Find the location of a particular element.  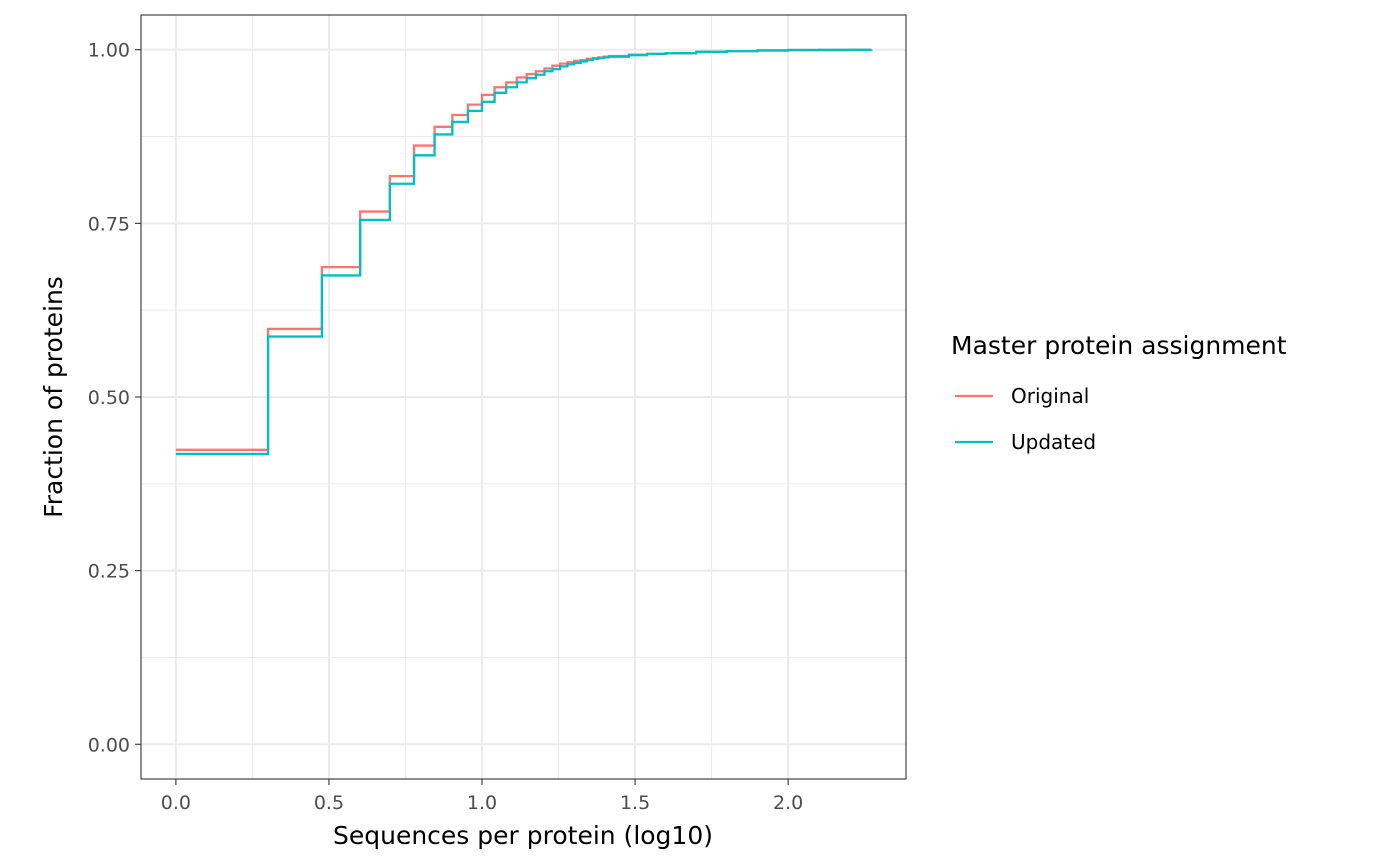

y-axis-ticks: 0.00 0.25 0.50 0.75 1.00 is located at coordinates (114, 398).